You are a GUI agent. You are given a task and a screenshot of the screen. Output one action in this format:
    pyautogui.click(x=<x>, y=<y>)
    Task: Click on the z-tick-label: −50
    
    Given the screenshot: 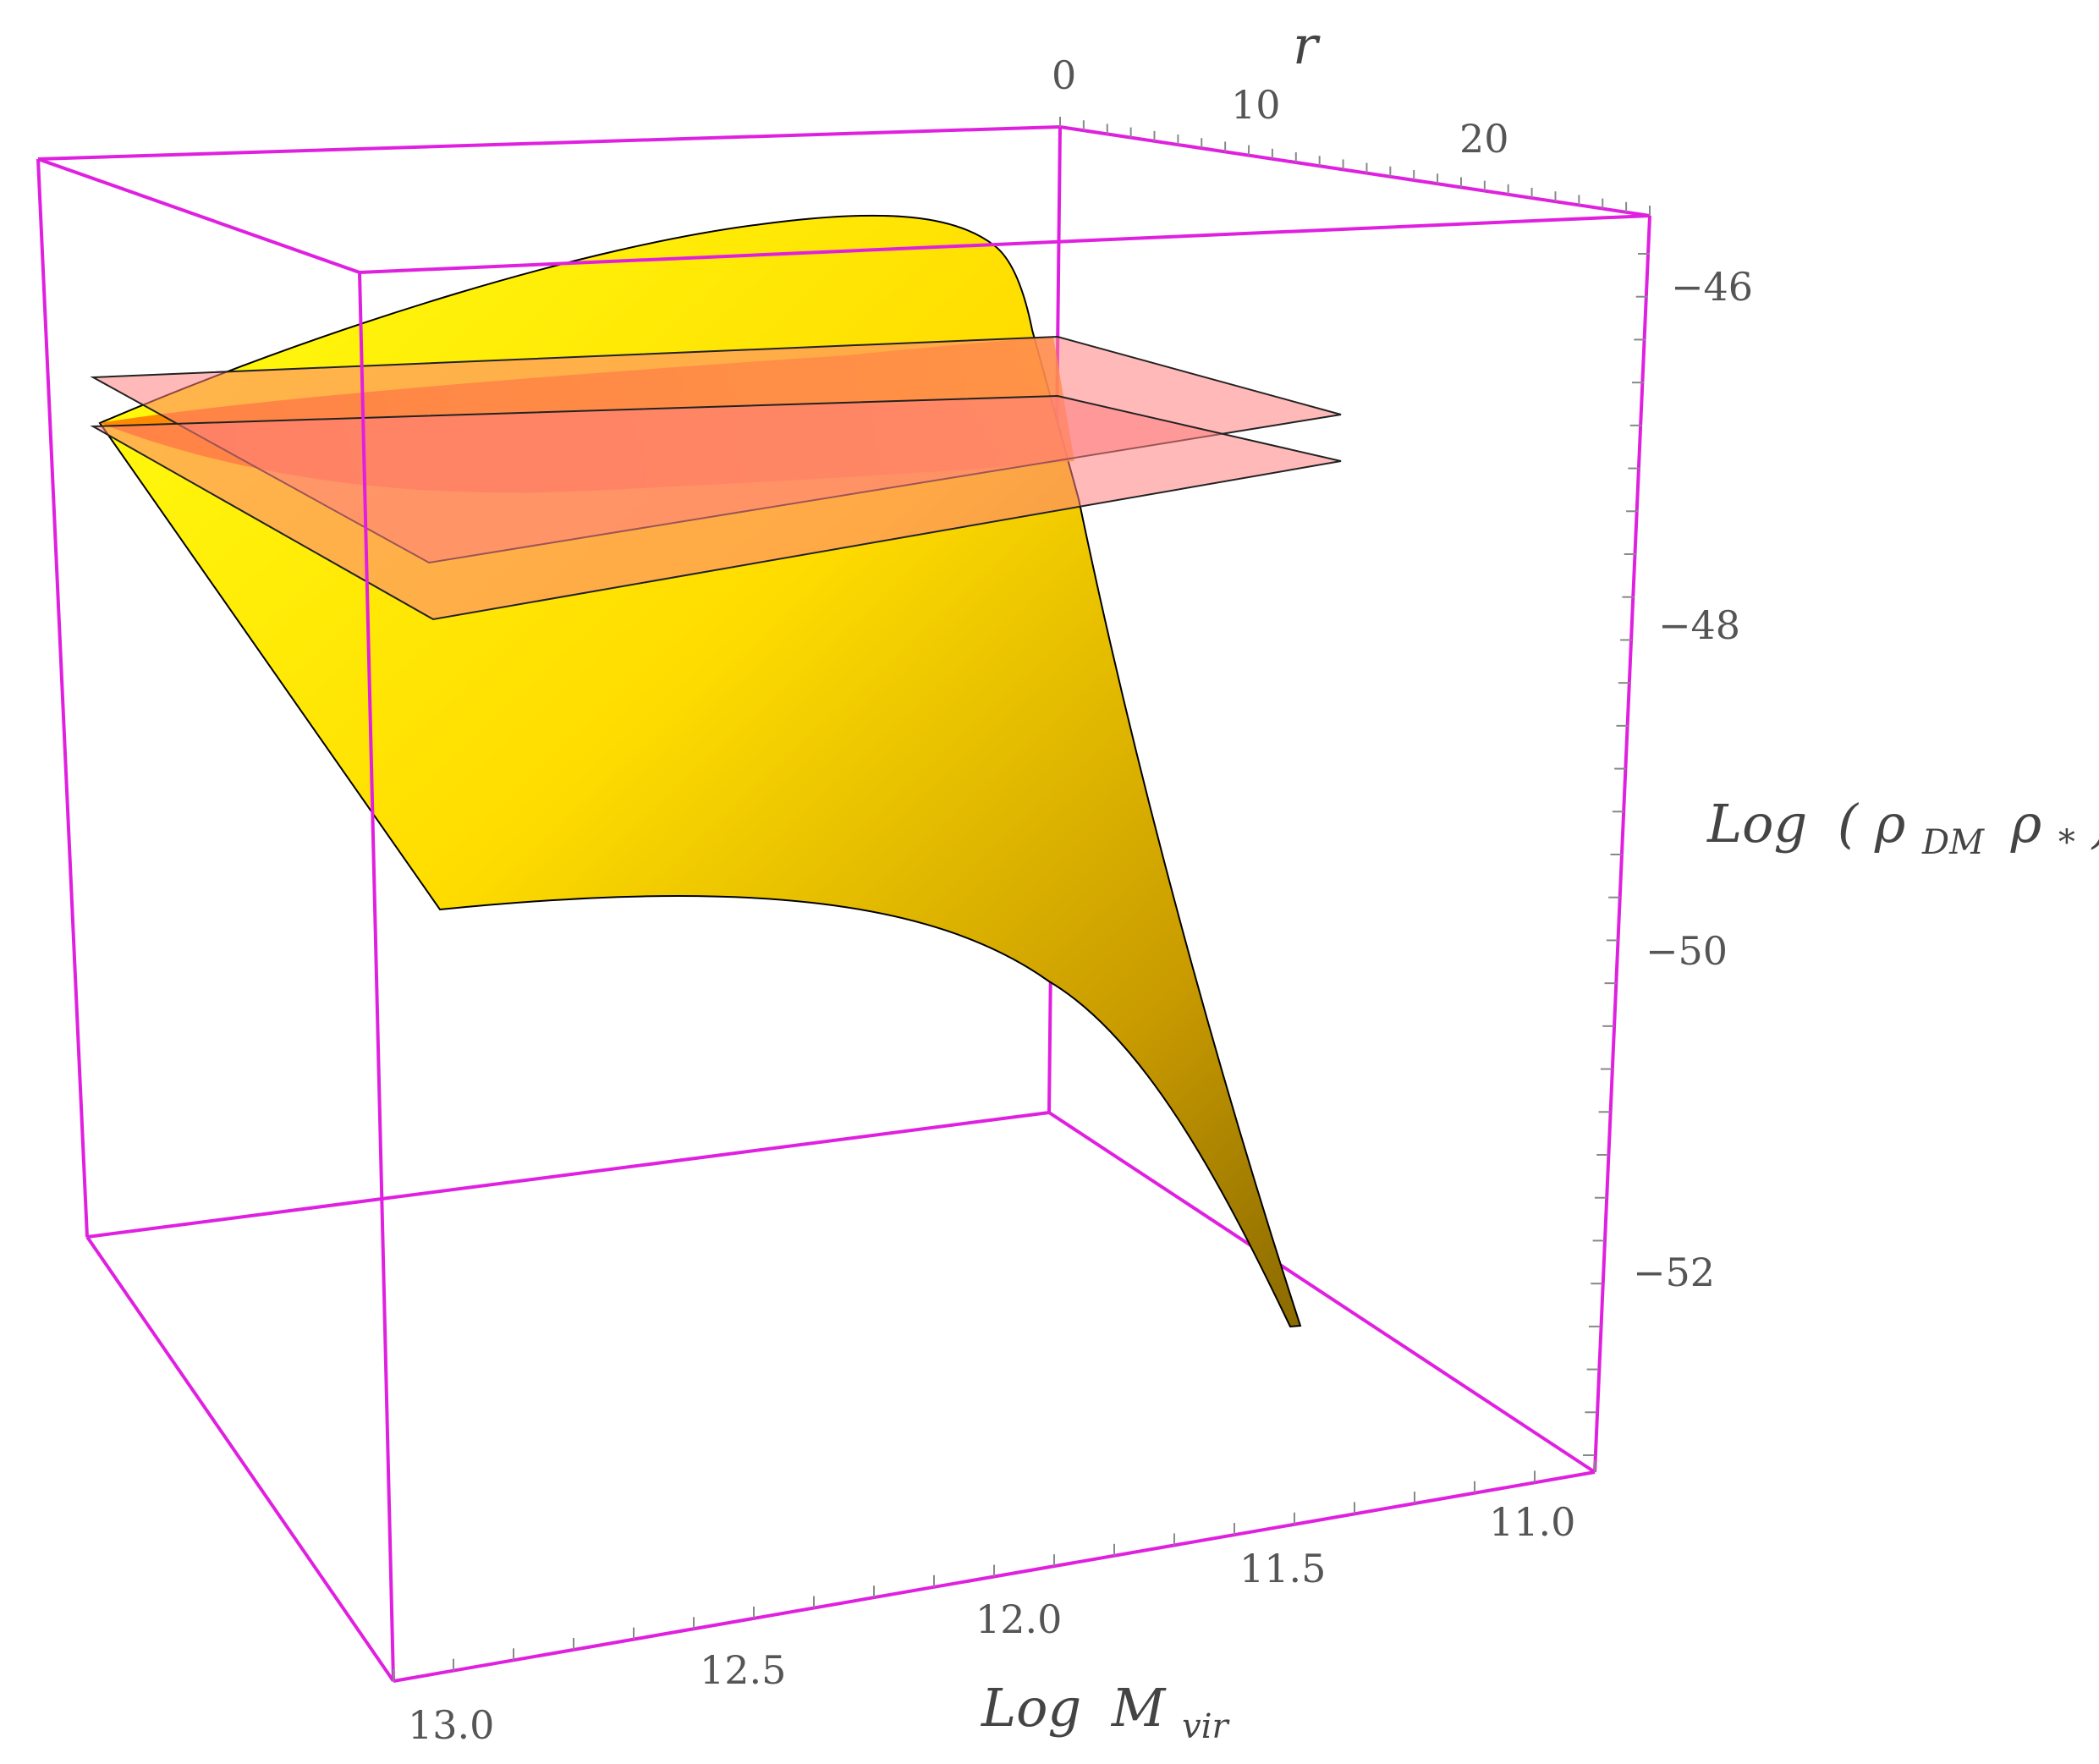 What is the action you would take?
    pyautogui.click(x=1687, y=951)
    